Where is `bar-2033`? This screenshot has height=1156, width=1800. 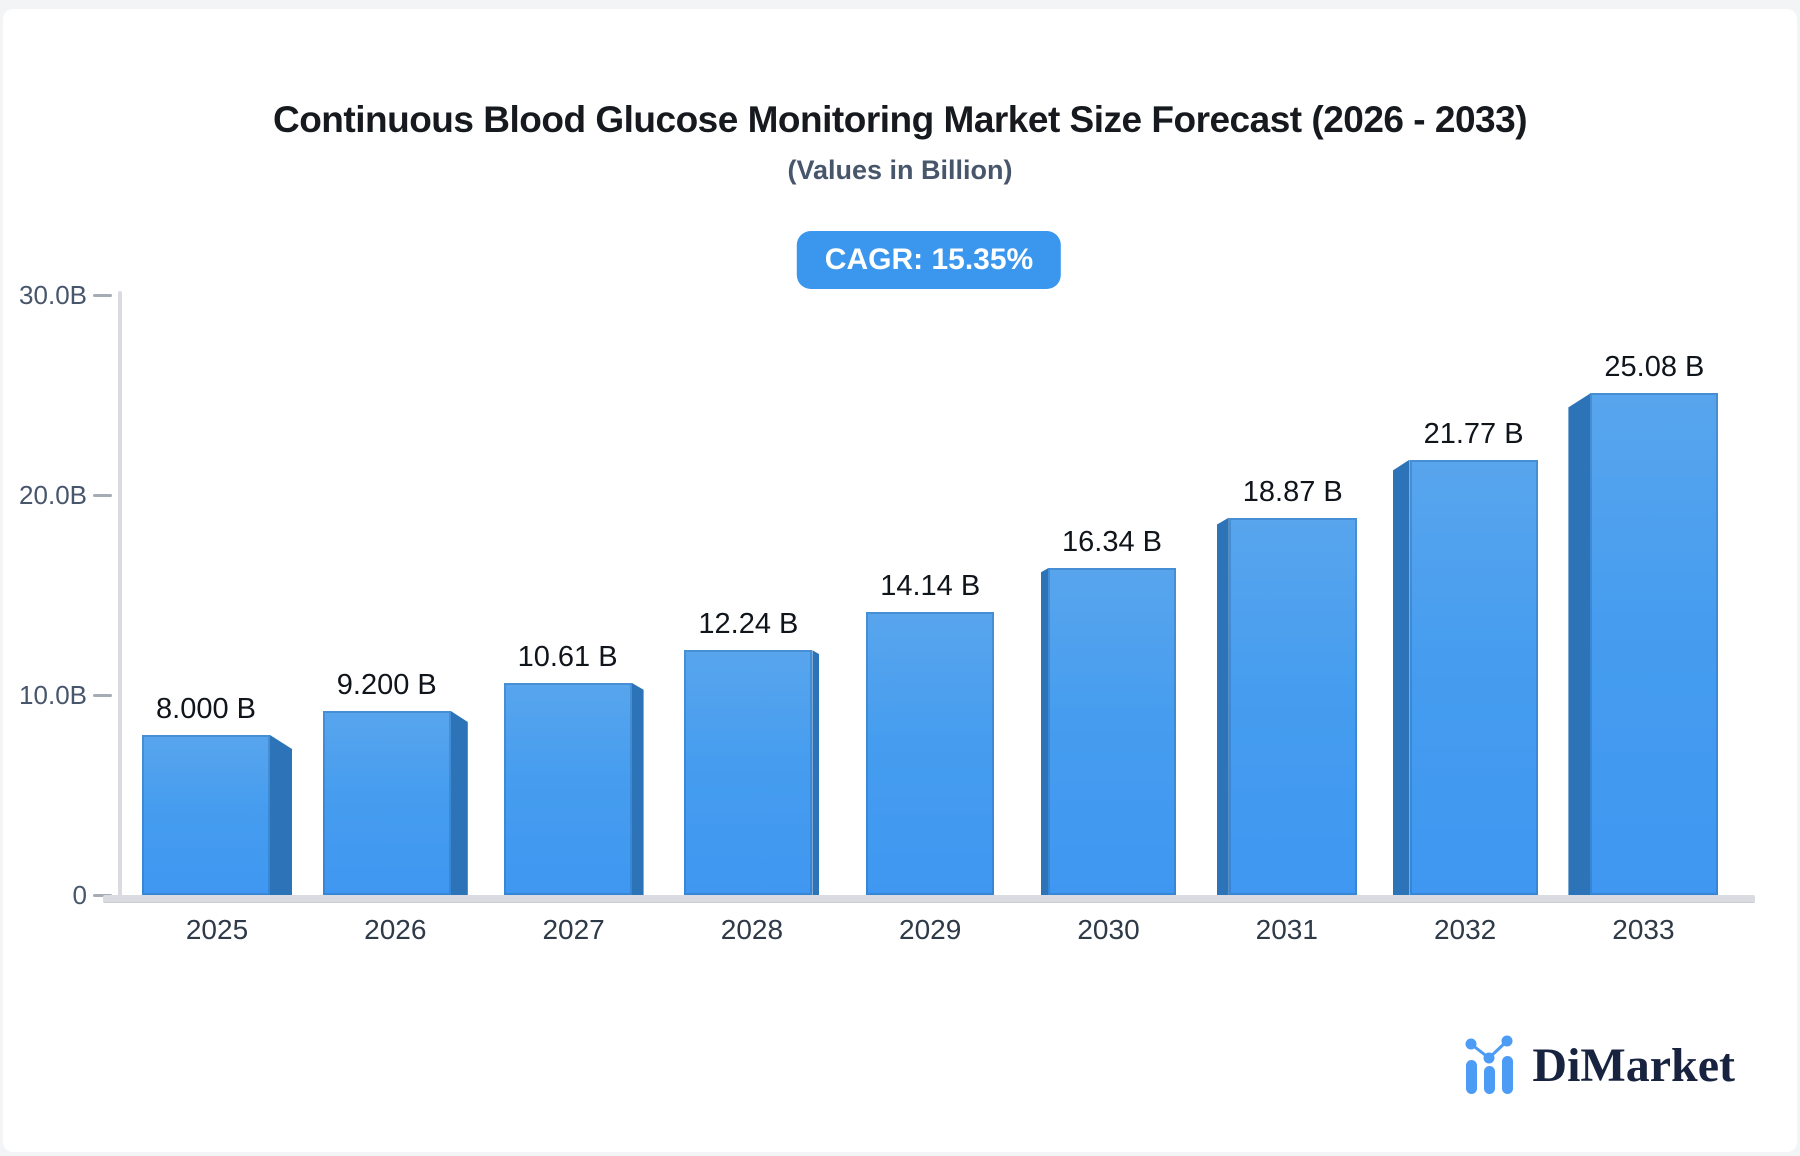 bar-2033 is located at coordinates (1654, 644).